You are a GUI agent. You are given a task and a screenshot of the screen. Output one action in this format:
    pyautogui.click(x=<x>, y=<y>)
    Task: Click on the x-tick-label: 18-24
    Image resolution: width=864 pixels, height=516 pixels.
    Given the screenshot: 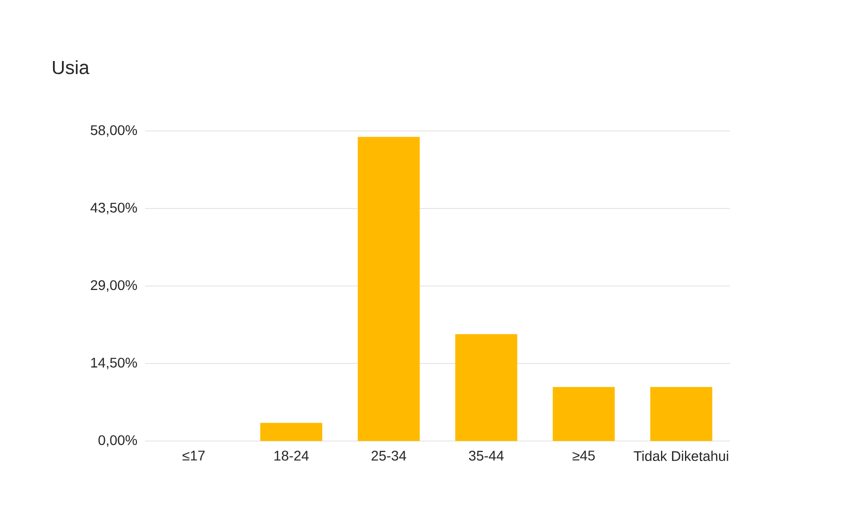 What is the action you would take?
    pyautogui.click(x=291, y=455)
    